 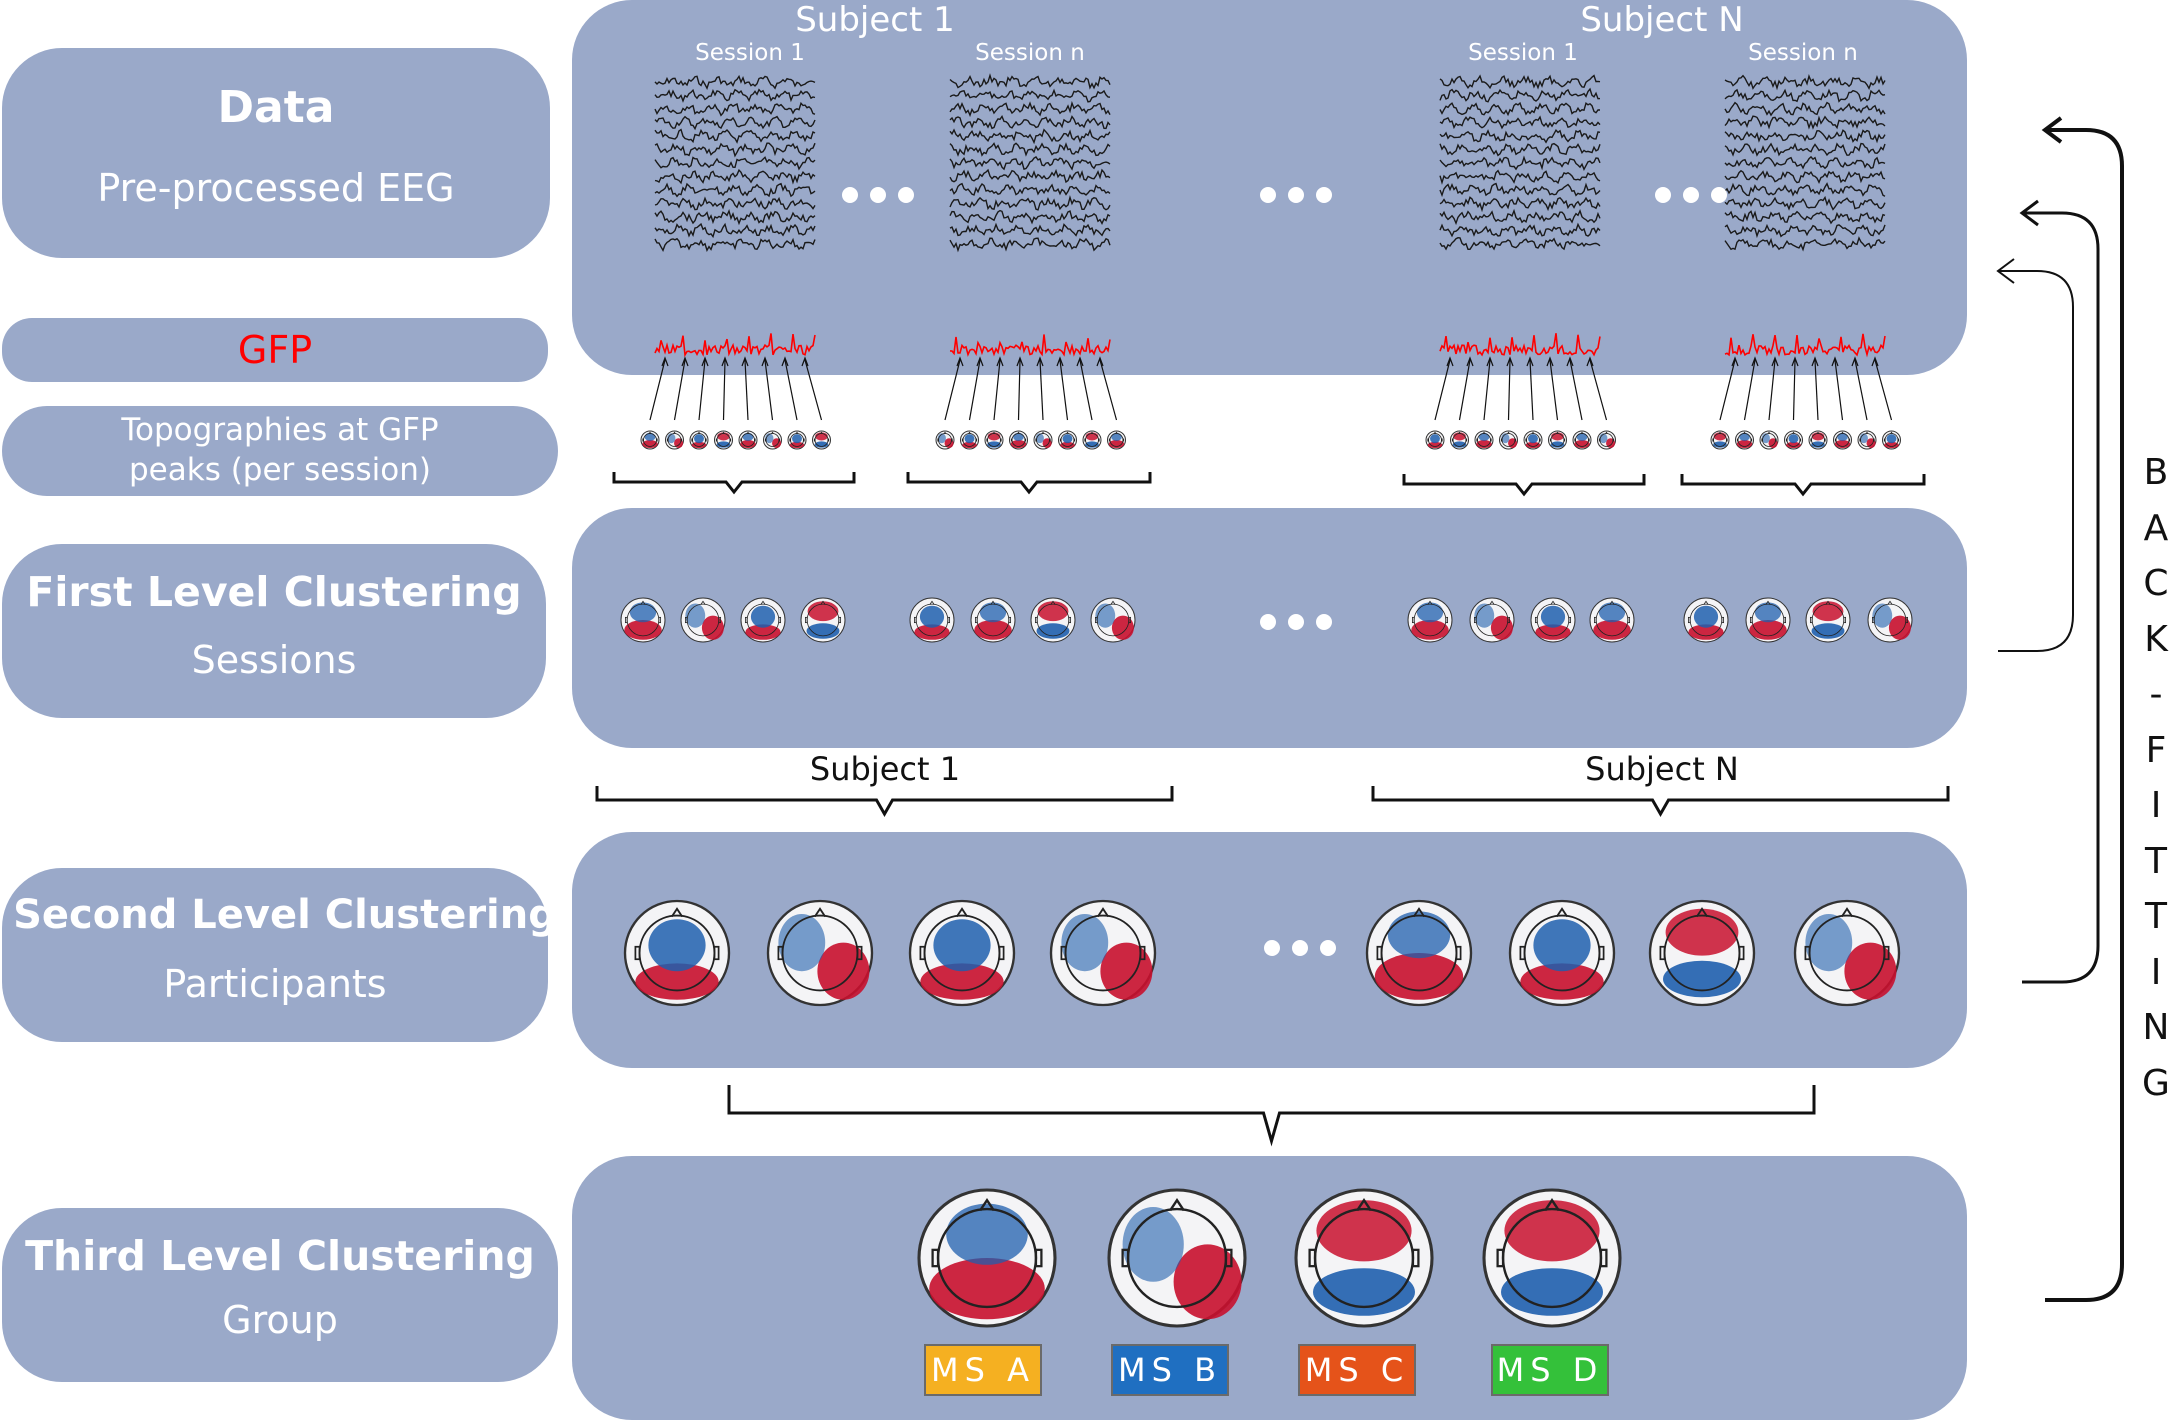 What do you see at coordinates (275, 350) in the screenshot?
I see `gfp-title: GFP` at bounding box center [275, 350].